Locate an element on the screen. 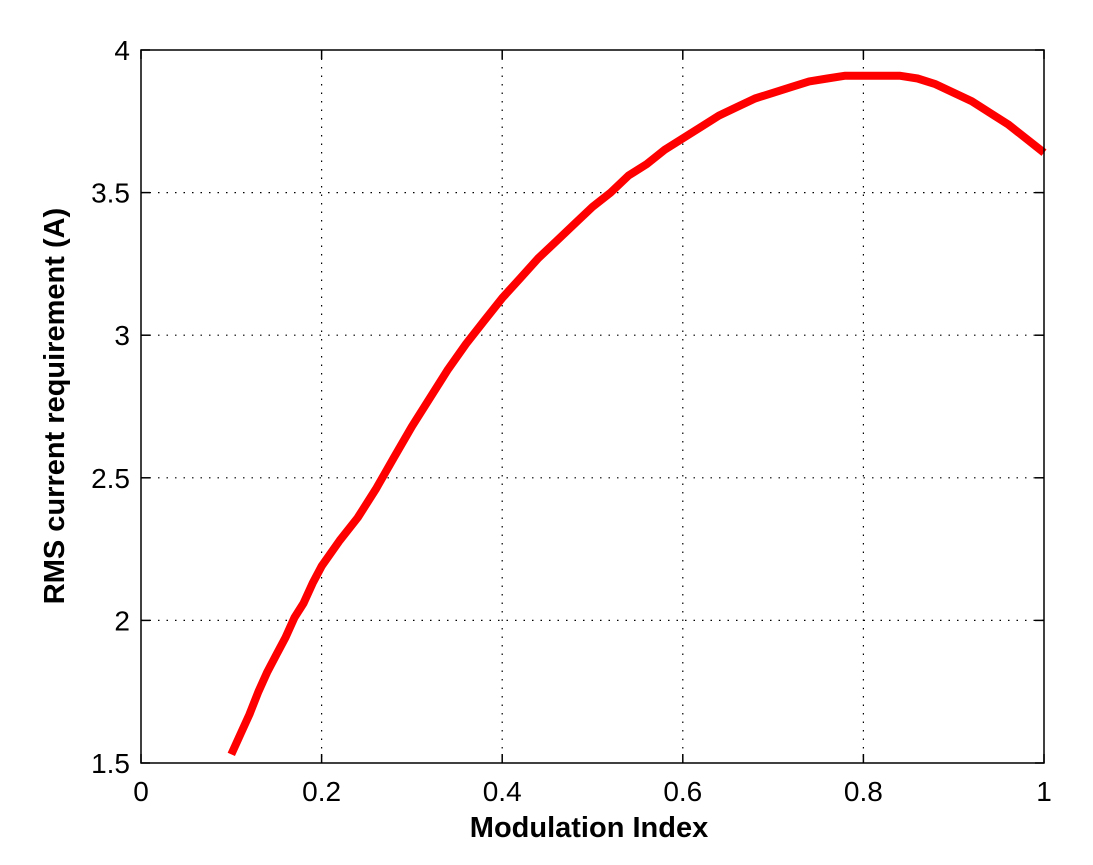  y-tick-label: 4 is located at coordinates (122, 50).